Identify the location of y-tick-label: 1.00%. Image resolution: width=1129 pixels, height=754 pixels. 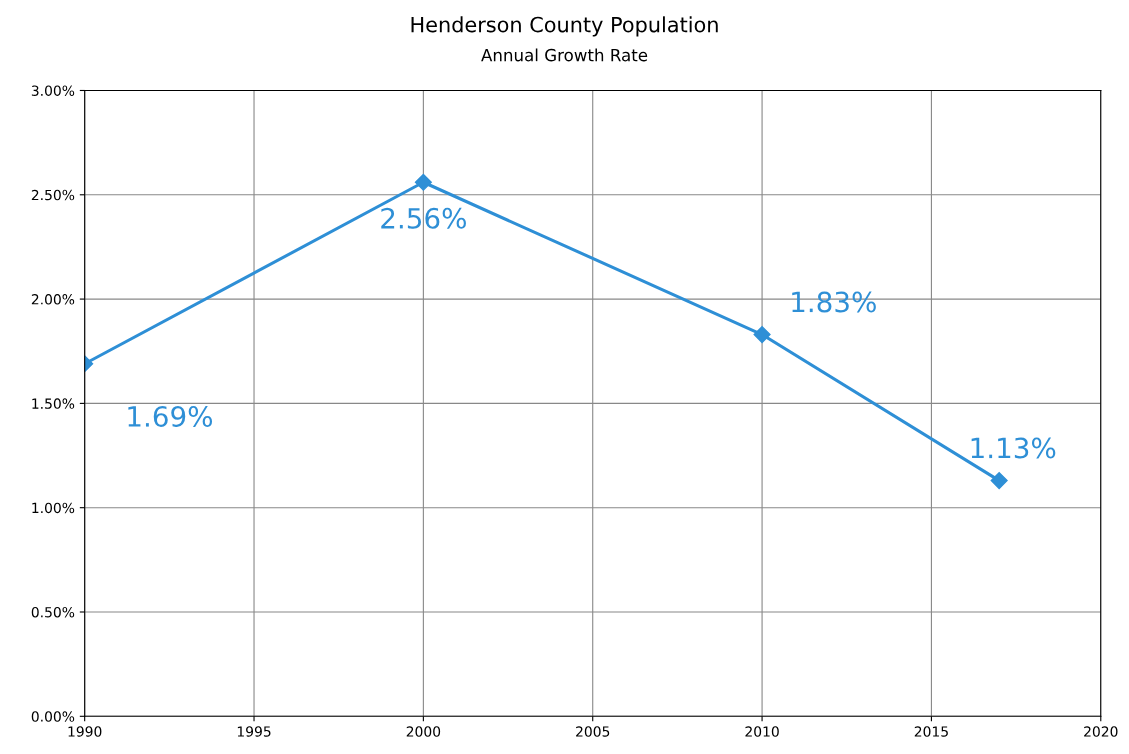
(53, 508).